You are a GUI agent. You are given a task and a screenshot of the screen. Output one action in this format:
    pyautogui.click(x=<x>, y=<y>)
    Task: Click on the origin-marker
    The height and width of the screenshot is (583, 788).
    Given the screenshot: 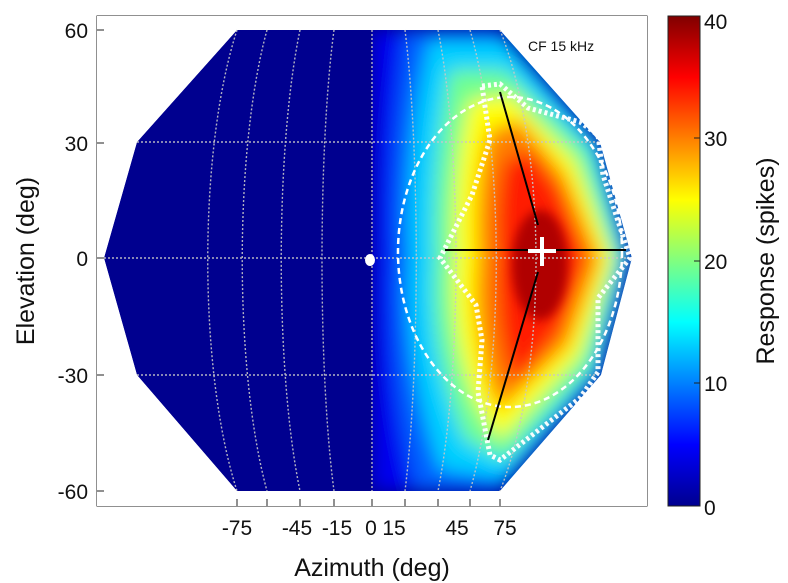 What is the action you would take?
    pyautogui.click(x=370, y=260)
    